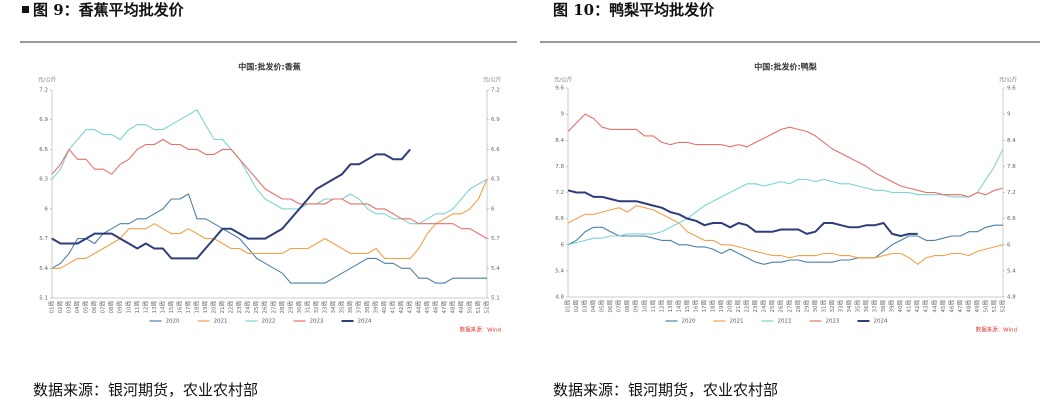  Describe the element at coordinates (120, 307) in the screenshot. I see `x-tick-label: 09周` at that location.